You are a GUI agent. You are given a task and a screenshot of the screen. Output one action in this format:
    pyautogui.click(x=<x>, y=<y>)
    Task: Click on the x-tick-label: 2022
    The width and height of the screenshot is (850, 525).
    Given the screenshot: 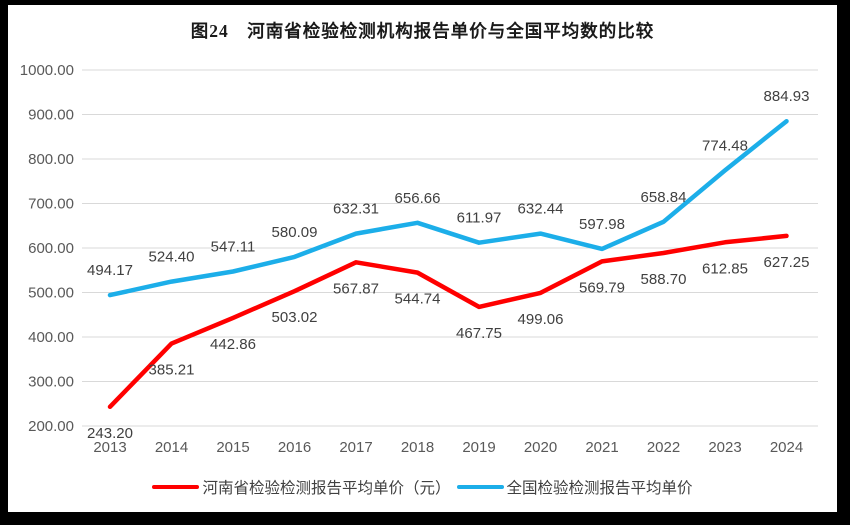 What is the action you would take?
    pyautogui.click(x=663, y=447)
    